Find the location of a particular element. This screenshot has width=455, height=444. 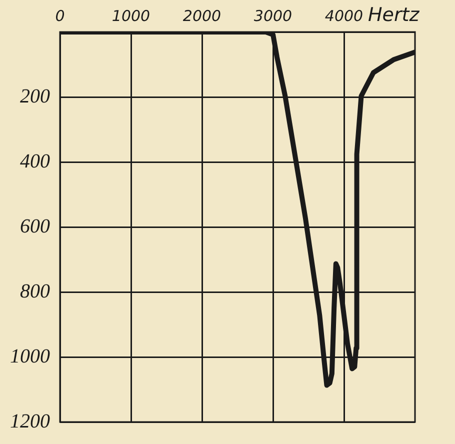

y-tick-label: 800 is located at coordinates (35, 291).